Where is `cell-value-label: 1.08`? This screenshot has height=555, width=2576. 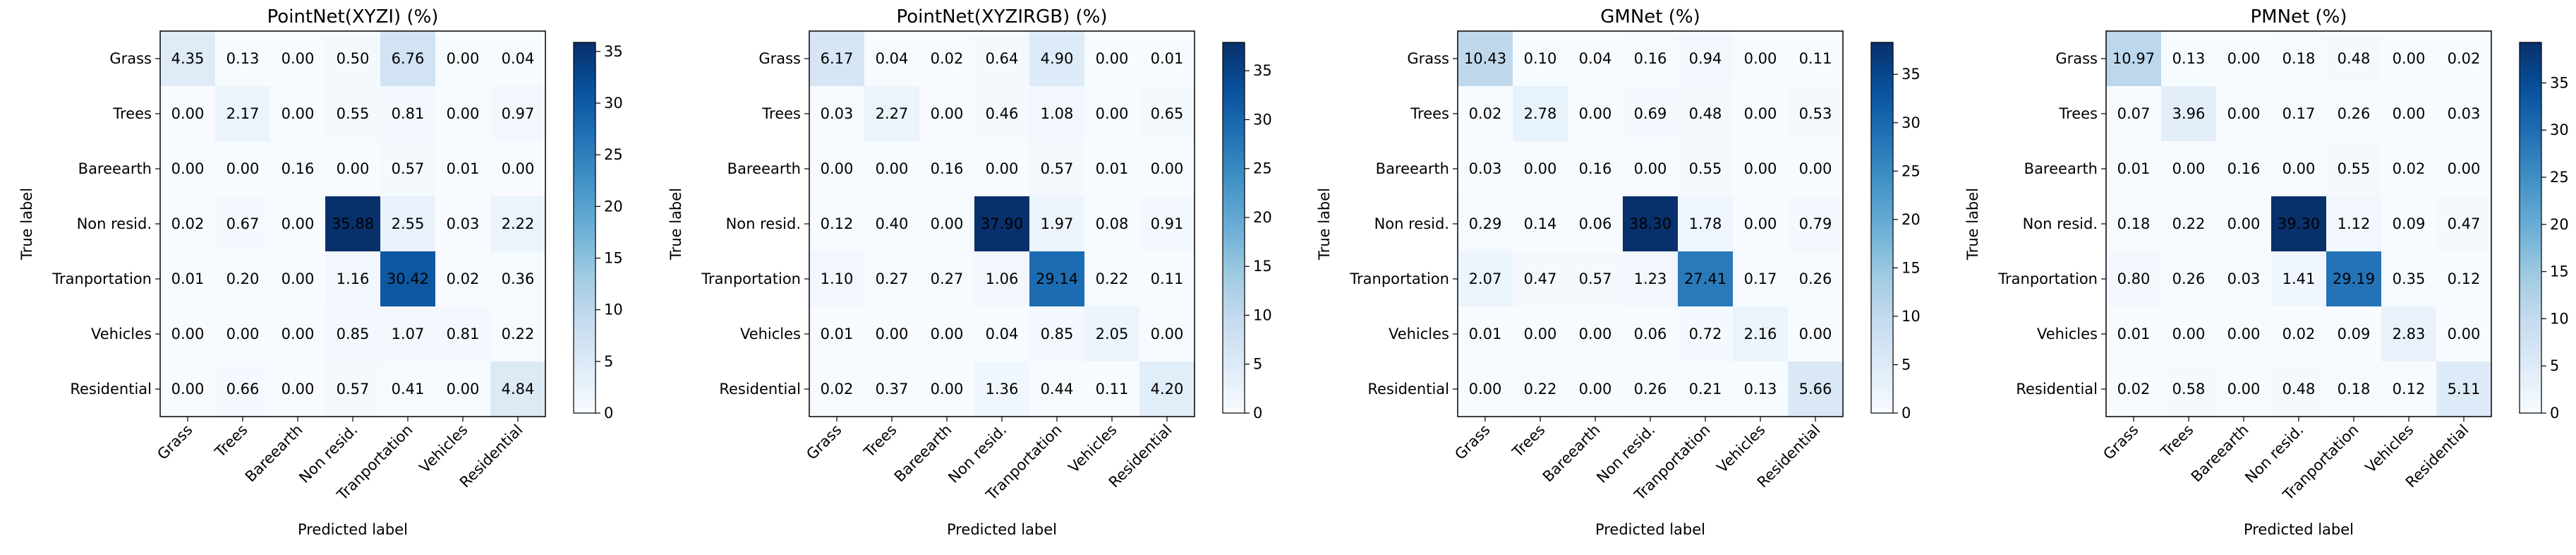 cell-value-label: 1.08 is located at coordinates (1058, 113).